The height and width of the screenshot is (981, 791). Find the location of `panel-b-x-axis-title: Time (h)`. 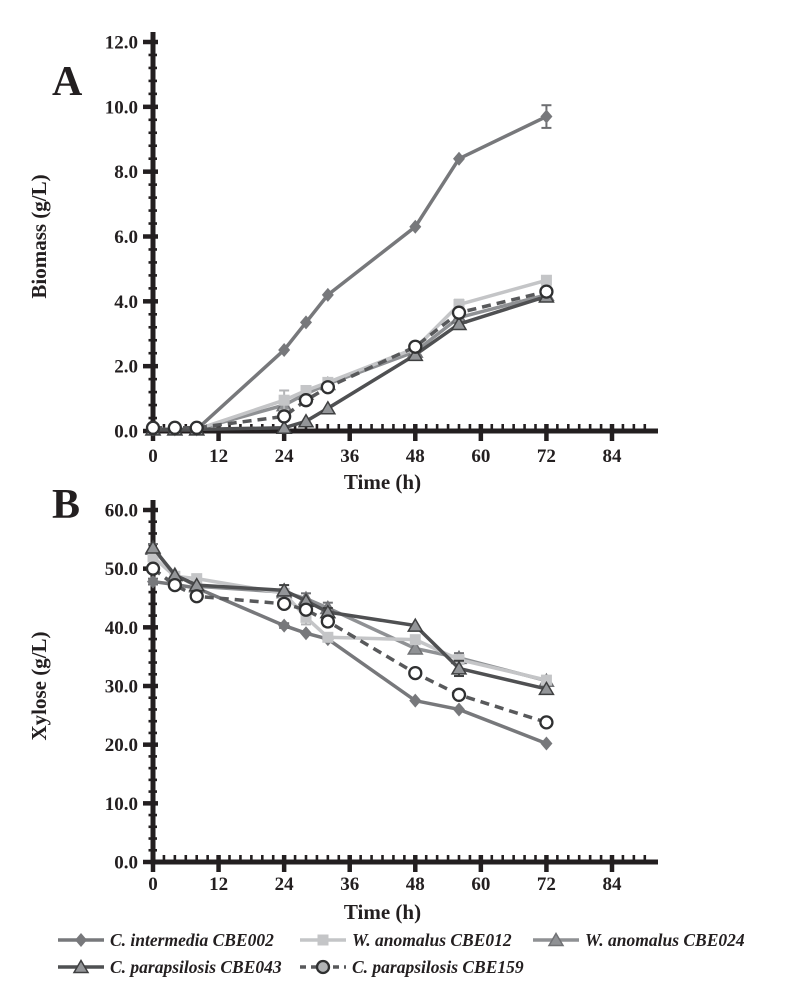

panel-b-x-axis-title: Time (h) is located at coordinates (382, 912).